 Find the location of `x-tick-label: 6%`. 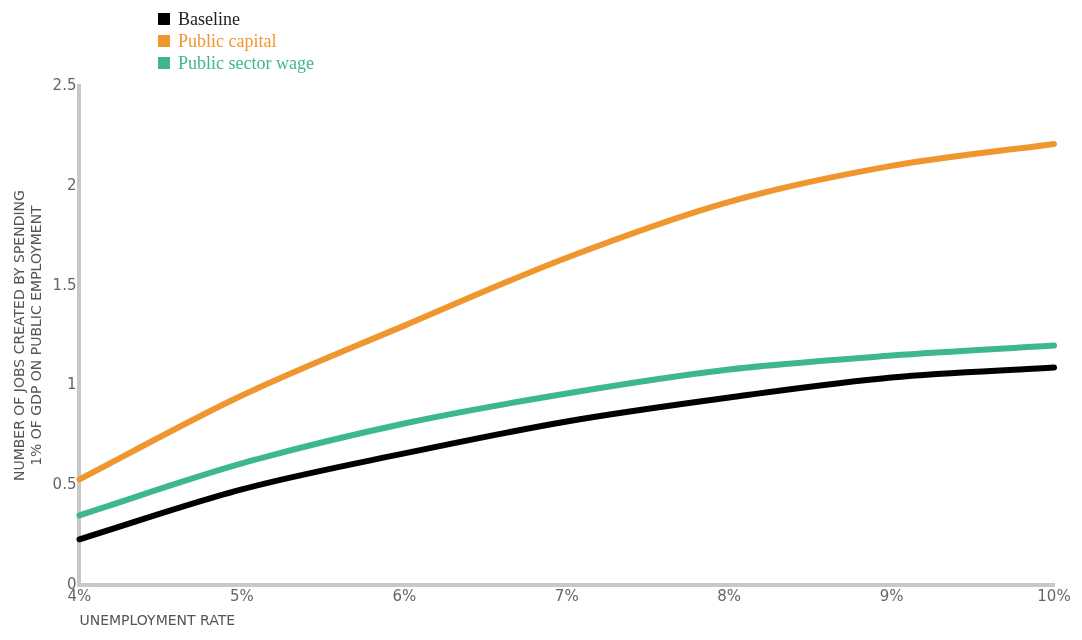

x-tick-label: 6% is located at coordinates (404, 596).